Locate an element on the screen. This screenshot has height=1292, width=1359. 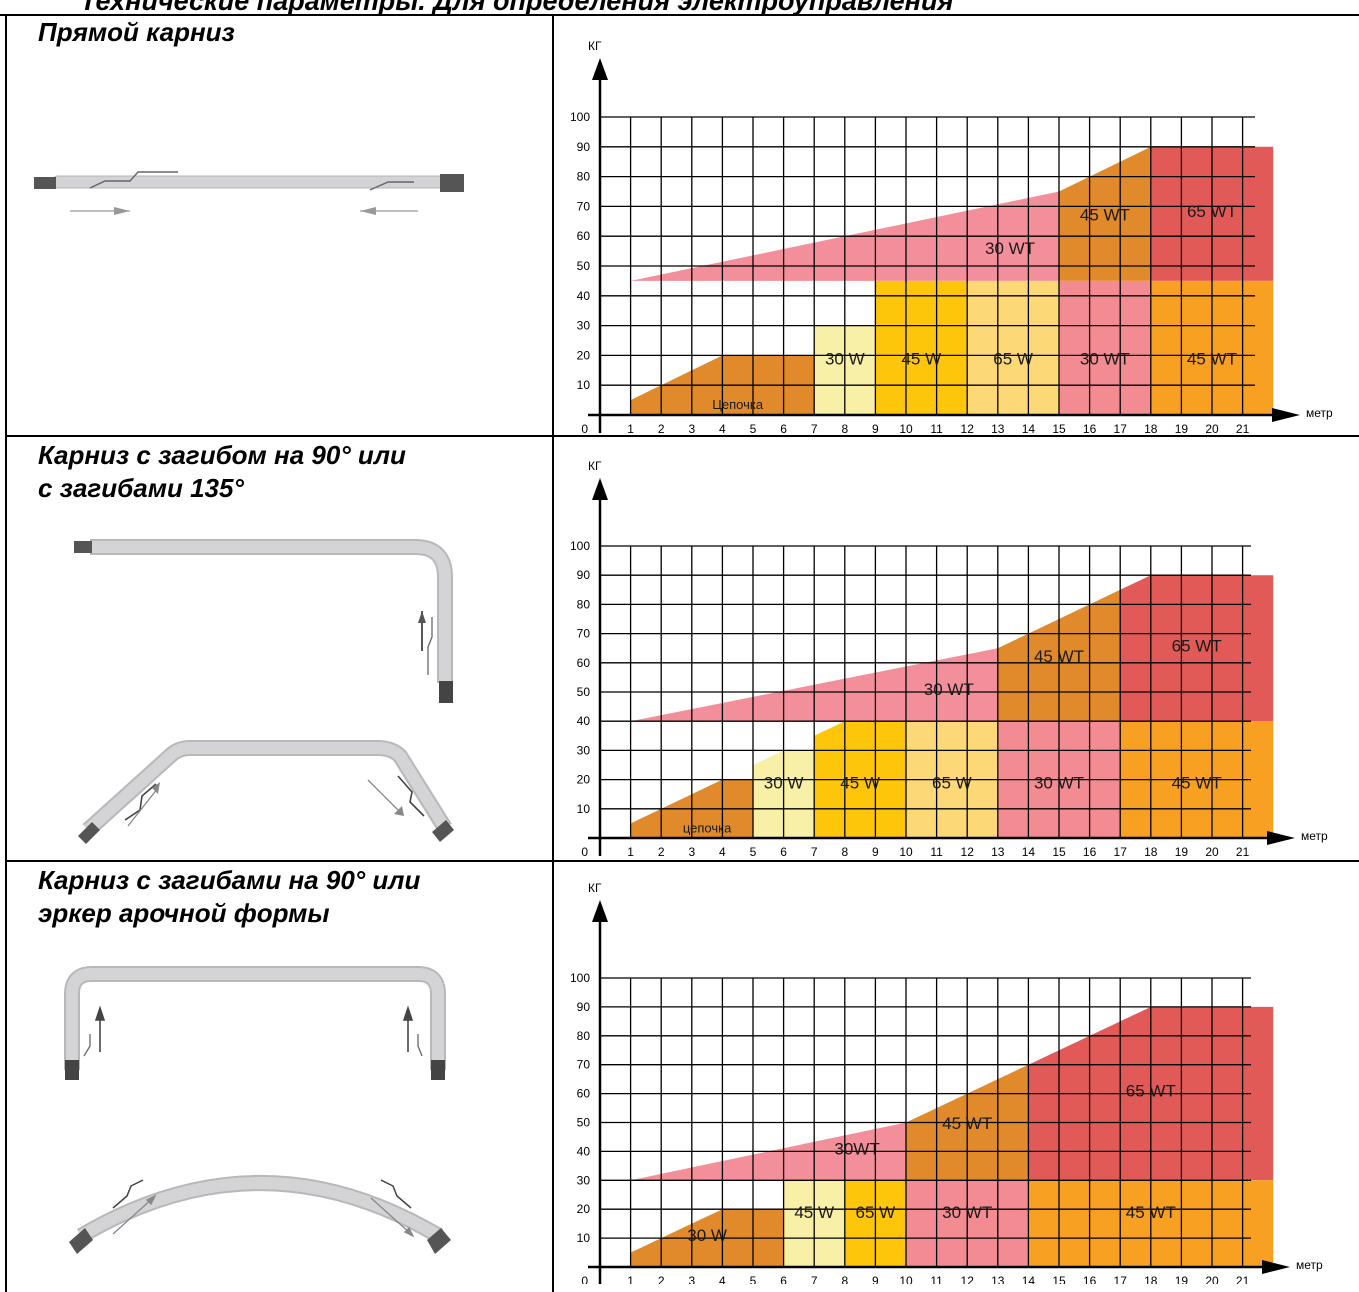
chart-x-tick-label: 14 is located at coordinates (1029, 852).